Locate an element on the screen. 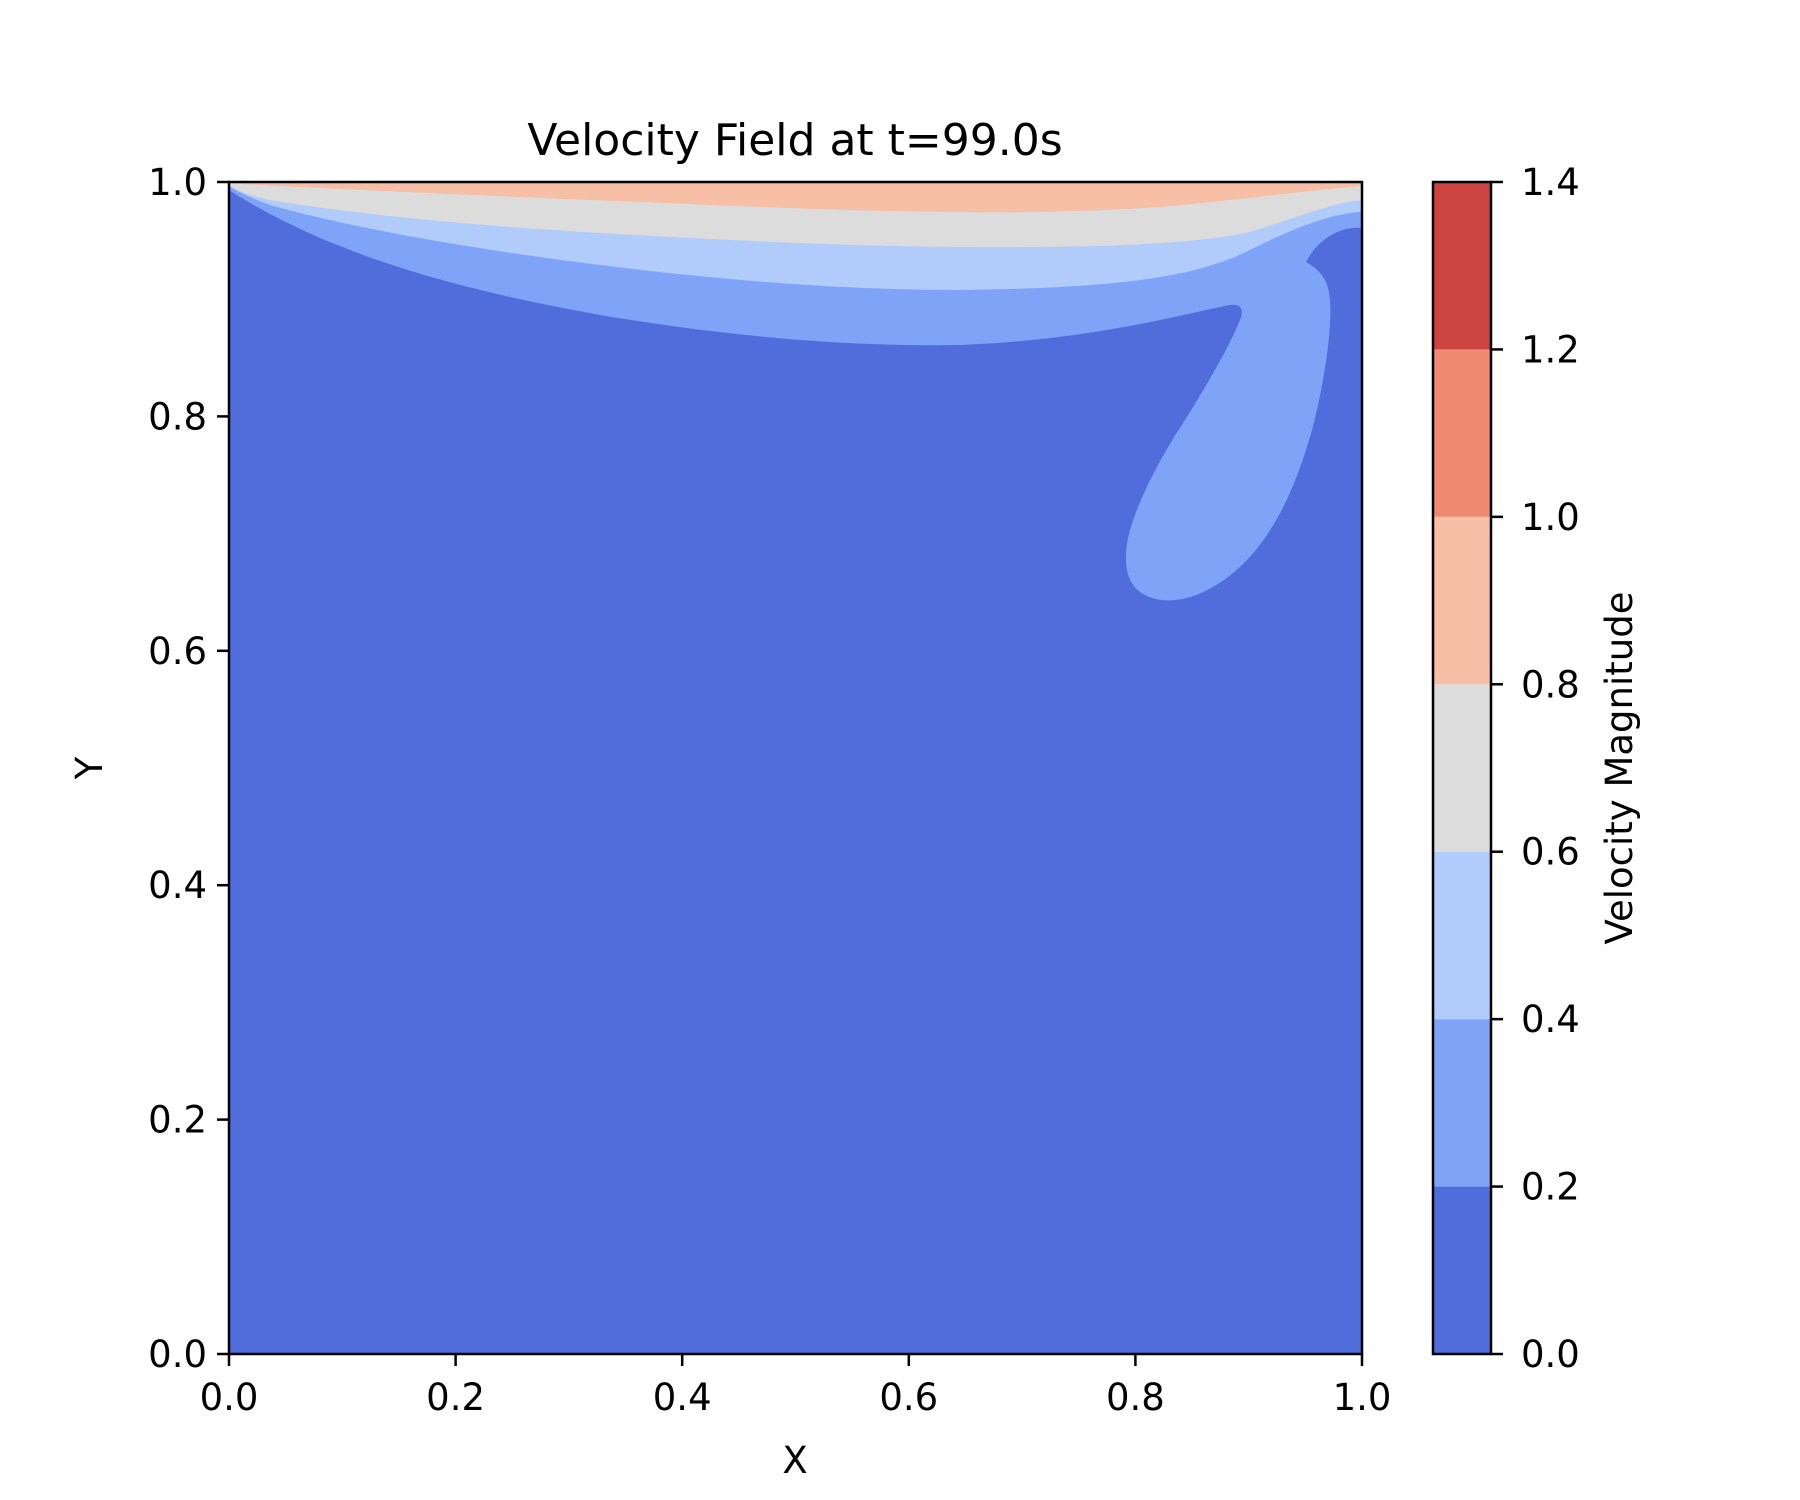 The width and height of the screenshot is (1800, 1500). colorbar-ticks: 0.0 0.2 0.4 0.6 0.8 1.0 1.2 1.4 is located at coordinates (1535, 768).